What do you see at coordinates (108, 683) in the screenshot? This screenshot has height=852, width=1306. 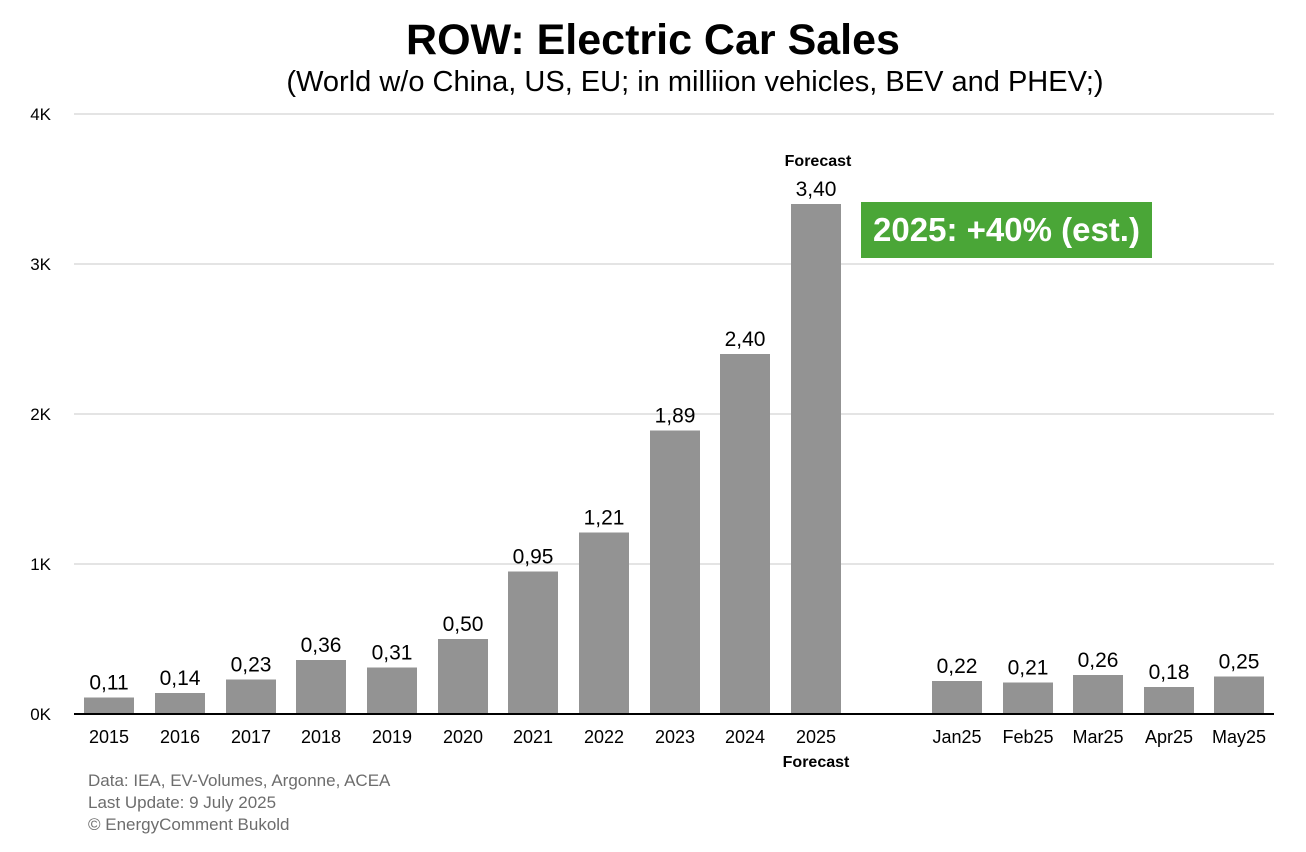 I see `data-label: 0,11` at bounding box center [108, 683].